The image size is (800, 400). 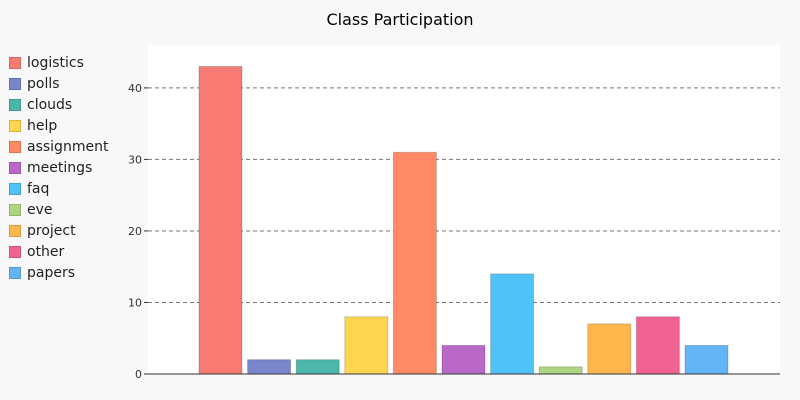 I want to click on bar-project, so click(x=609, y=349).